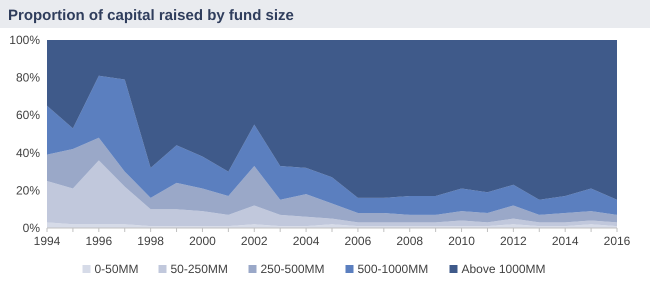  Describe the element at coordinates (514, 241) in the screenshot. I see `x-tick-label: 2012` at that location.